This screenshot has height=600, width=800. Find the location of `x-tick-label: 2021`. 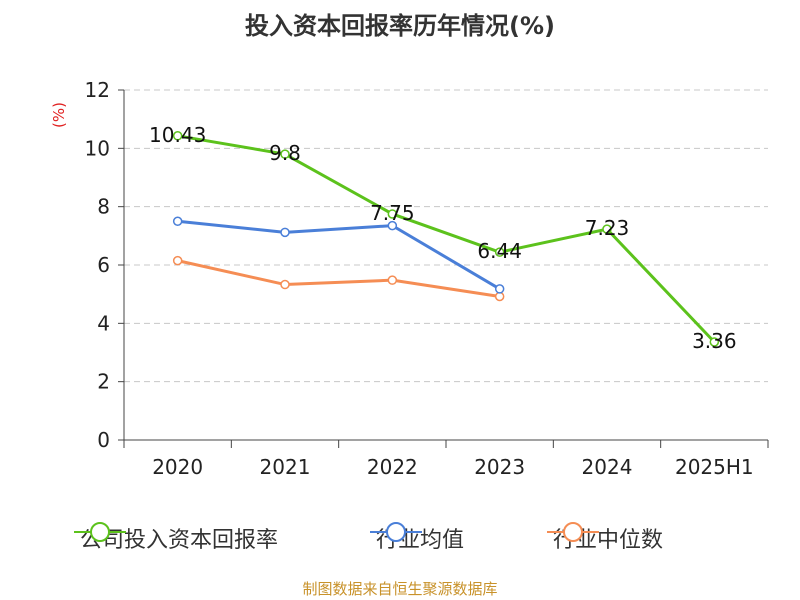

x-tick-label: 2021 is located at coordinates (285, 467).